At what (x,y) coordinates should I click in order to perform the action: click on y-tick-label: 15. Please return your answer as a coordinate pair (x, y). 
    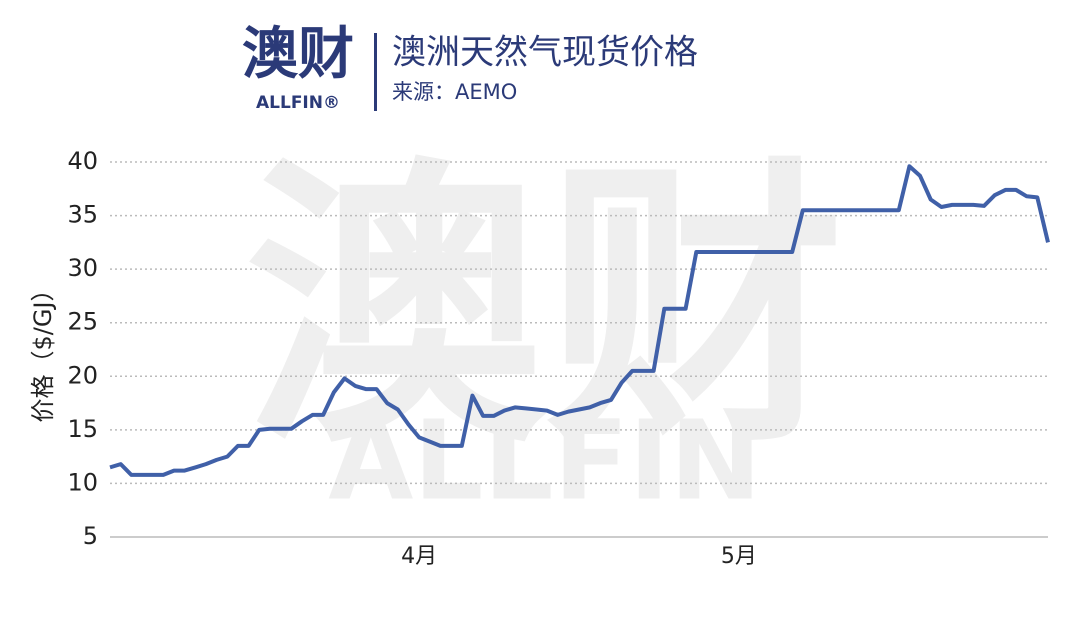
    Looking at the image, I should click on (82, 429).